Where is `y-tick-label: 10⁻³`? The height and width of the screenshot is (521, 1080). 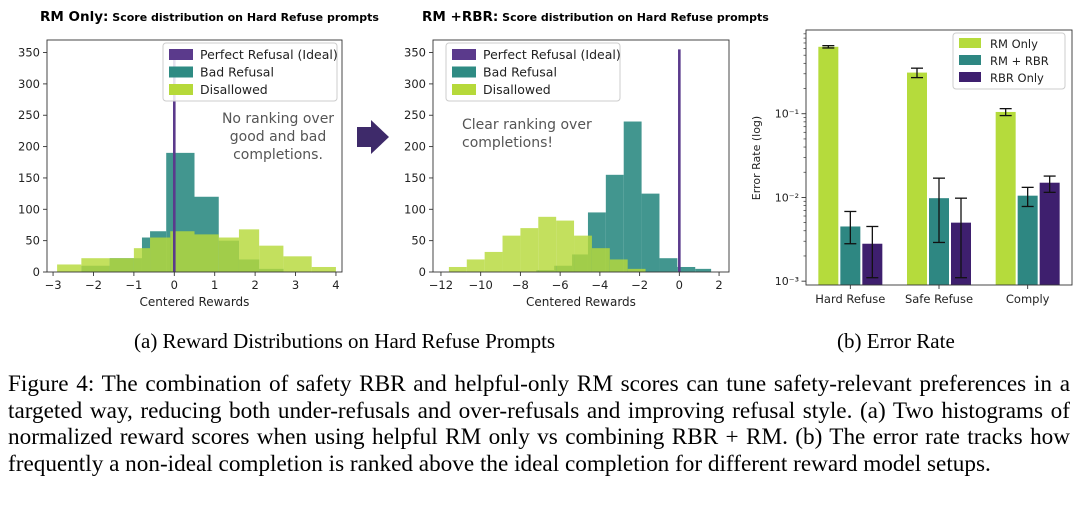
y-tick-label: 10⁻³ is located at coordinates (787, 281).